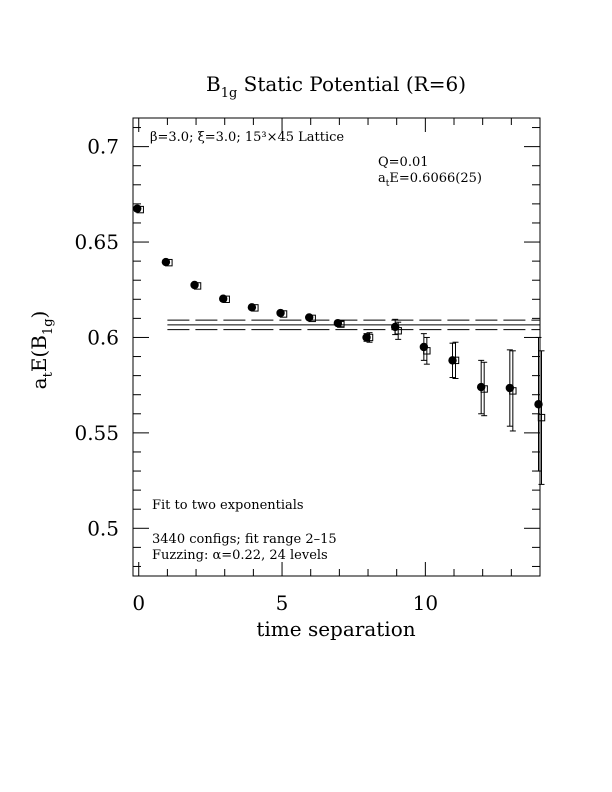 This screenshot has height=792, width=612. Describe the element at coordinates (388, 184) in the screenshot. I see `energy-sub: t` at that location.